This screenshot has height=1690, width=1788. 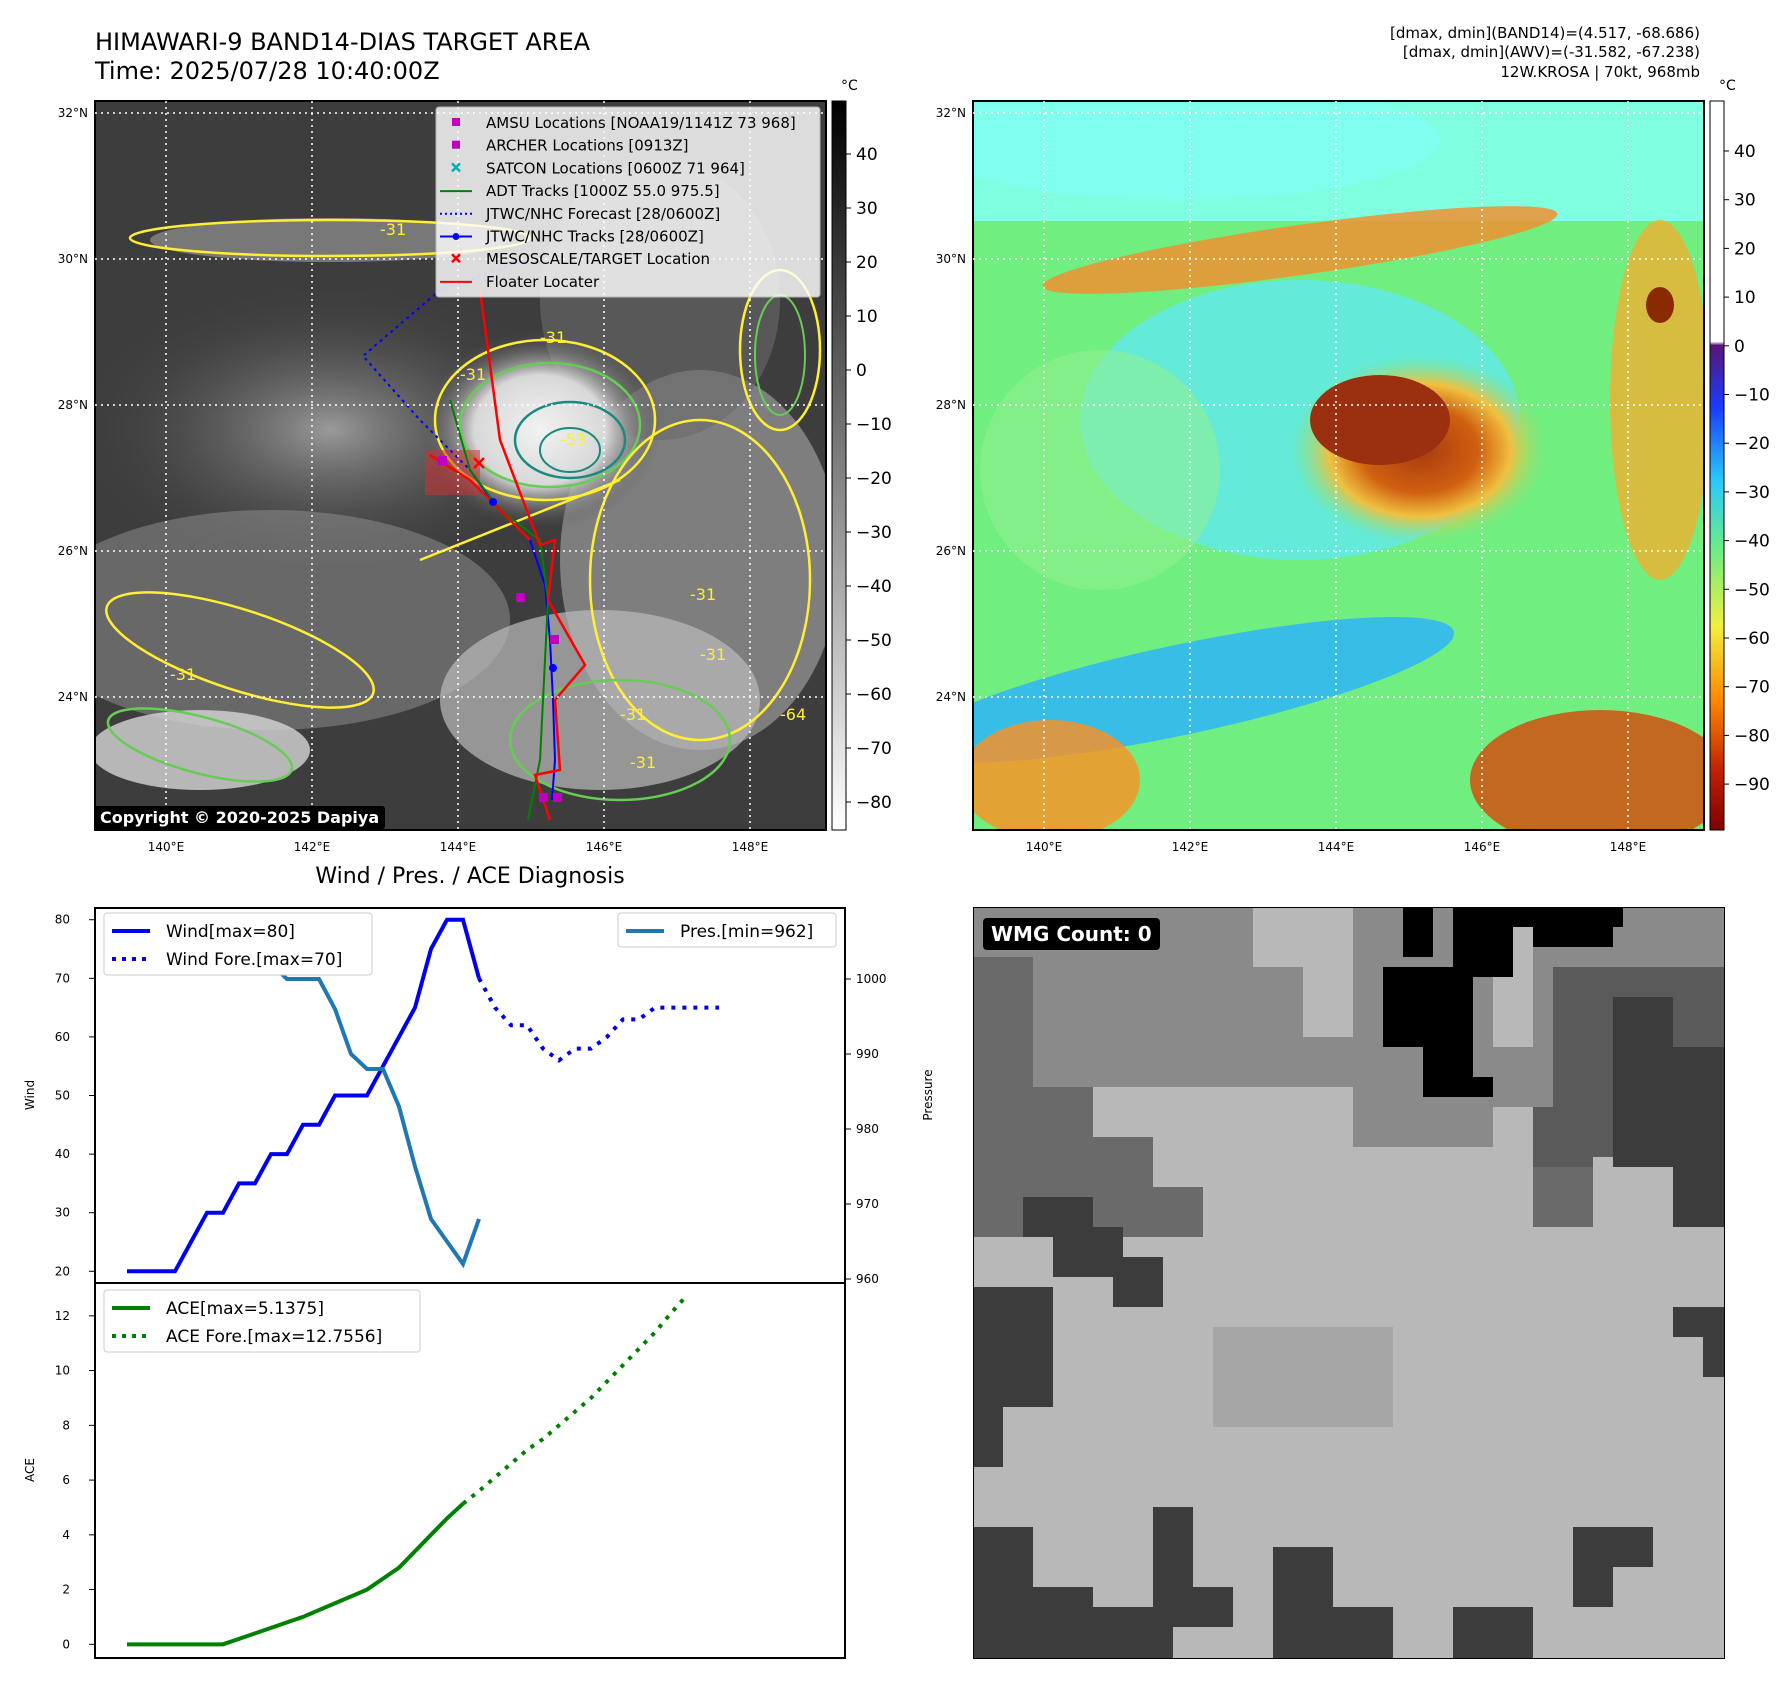 I want to click on legend-wind-forecast: Wind Fore.[max=70], so click(x=254, y=960).